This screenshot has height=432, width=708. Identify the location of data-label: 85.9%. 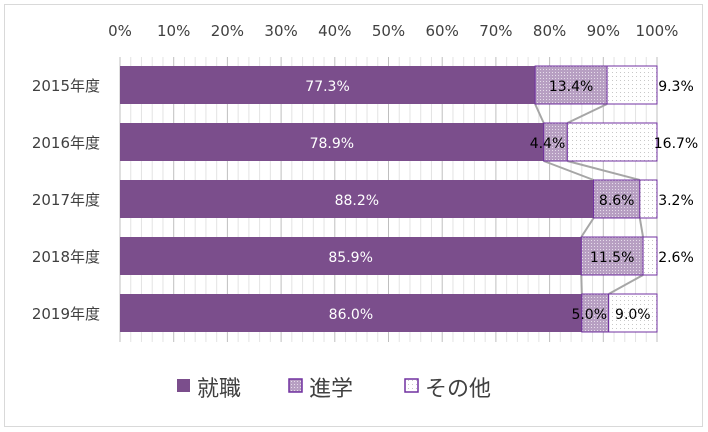
(350, 258).